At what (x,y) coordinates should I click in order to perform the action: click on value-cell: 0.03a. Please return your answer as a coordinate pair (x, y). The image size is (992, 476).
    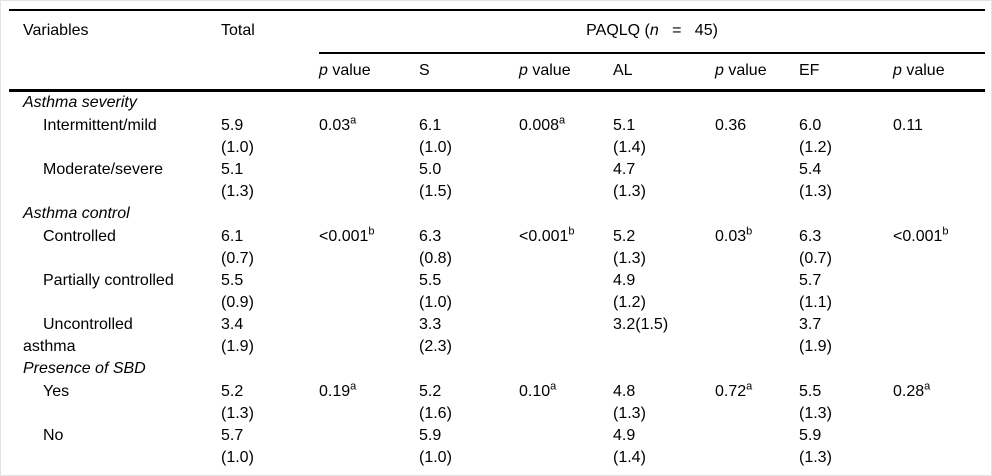
    Looking at the image, I should click on (369, 137).